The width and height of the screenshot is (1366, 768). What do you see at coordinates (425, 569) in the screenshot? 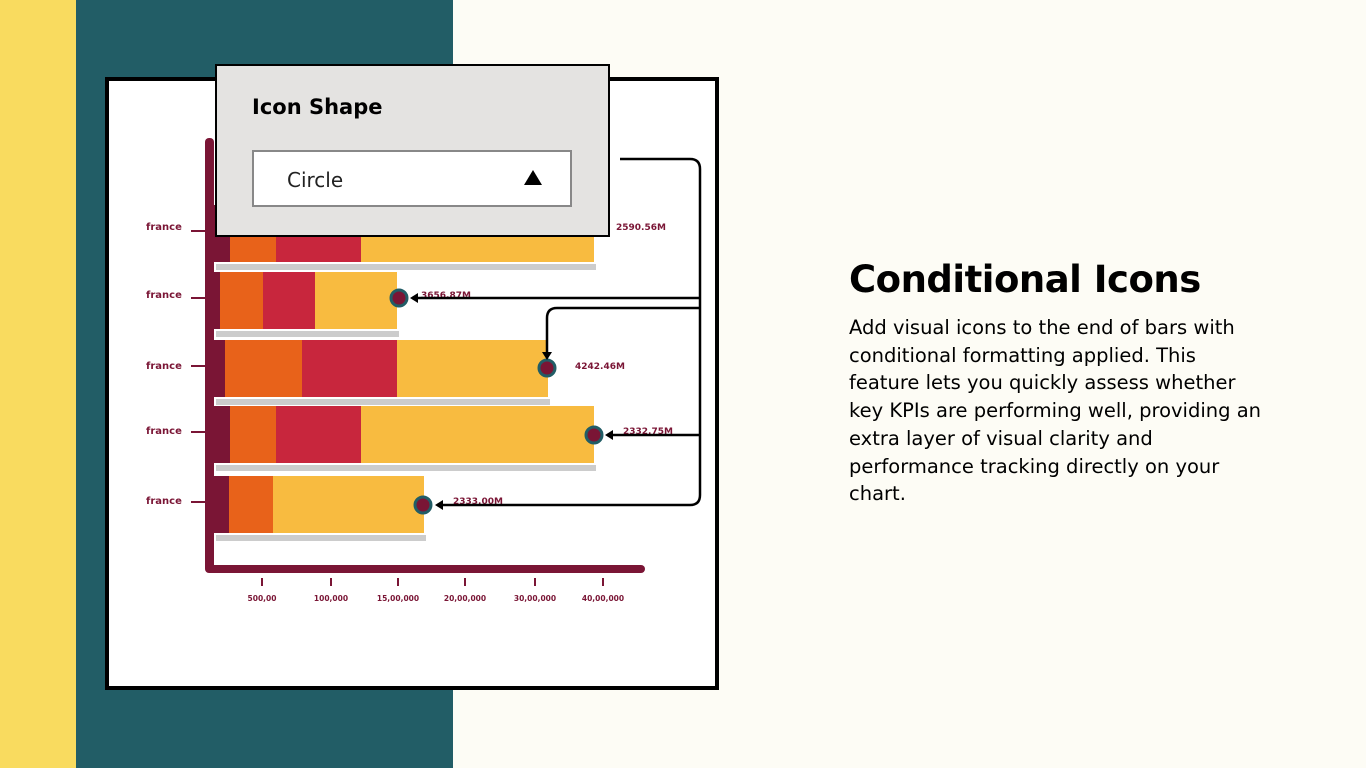
I see `x-axis` at bounding box center [425, 569].